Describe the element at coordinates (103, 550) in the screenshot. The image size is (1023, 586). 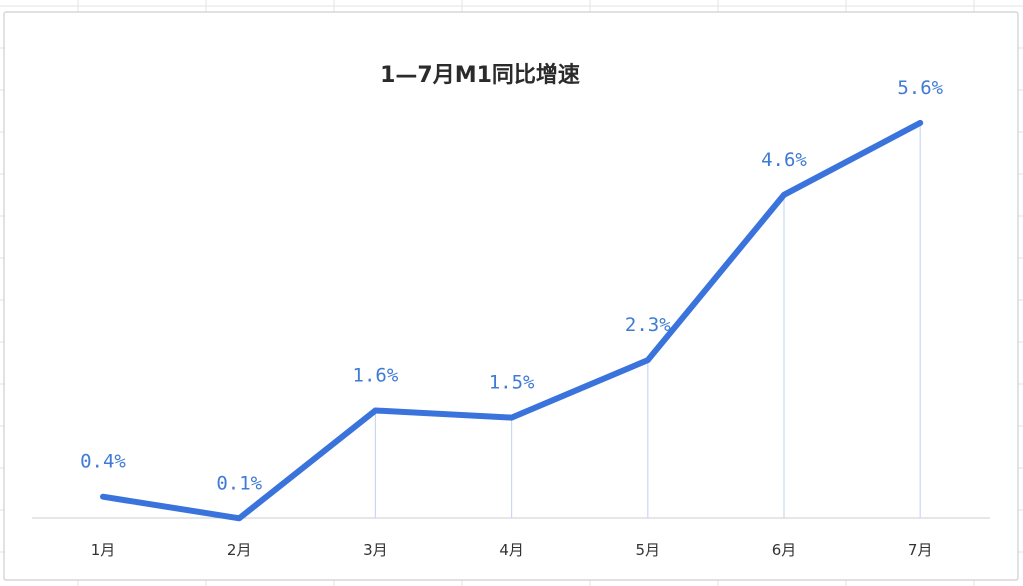
I see `x-tick-label: 1月` at that location.